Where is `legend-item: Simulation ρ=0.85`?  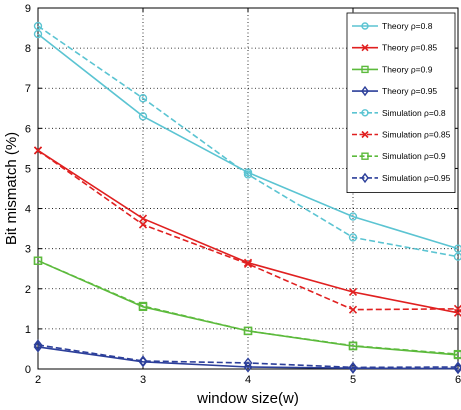 legend-item: Simulation ρ=0.85 is located at coordinates (401, 135).